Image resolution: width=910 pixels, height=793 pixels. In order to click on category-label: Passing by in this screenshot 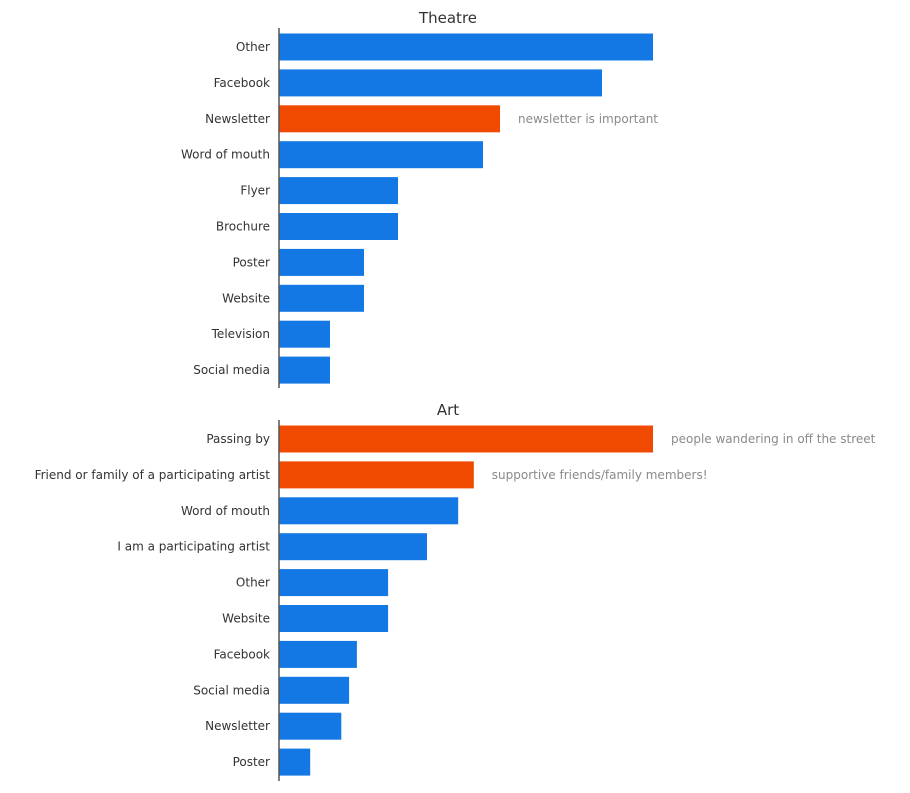, I will do `click(238, 439)`.